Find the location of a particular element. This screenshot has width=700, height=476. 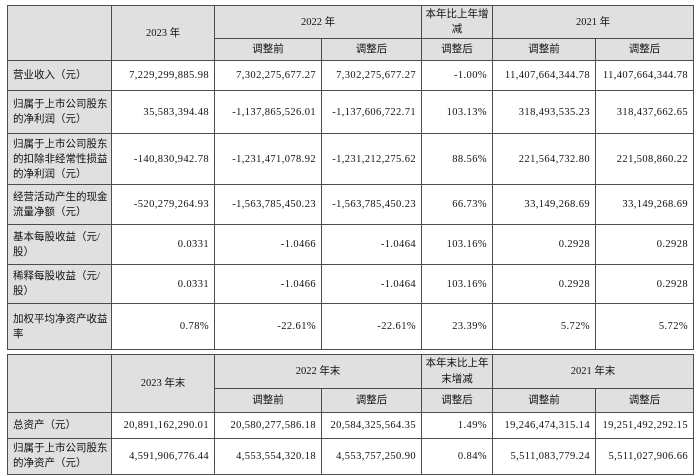

value-cell: -1,137,865,526.01 is located at coordinates (268, 112).